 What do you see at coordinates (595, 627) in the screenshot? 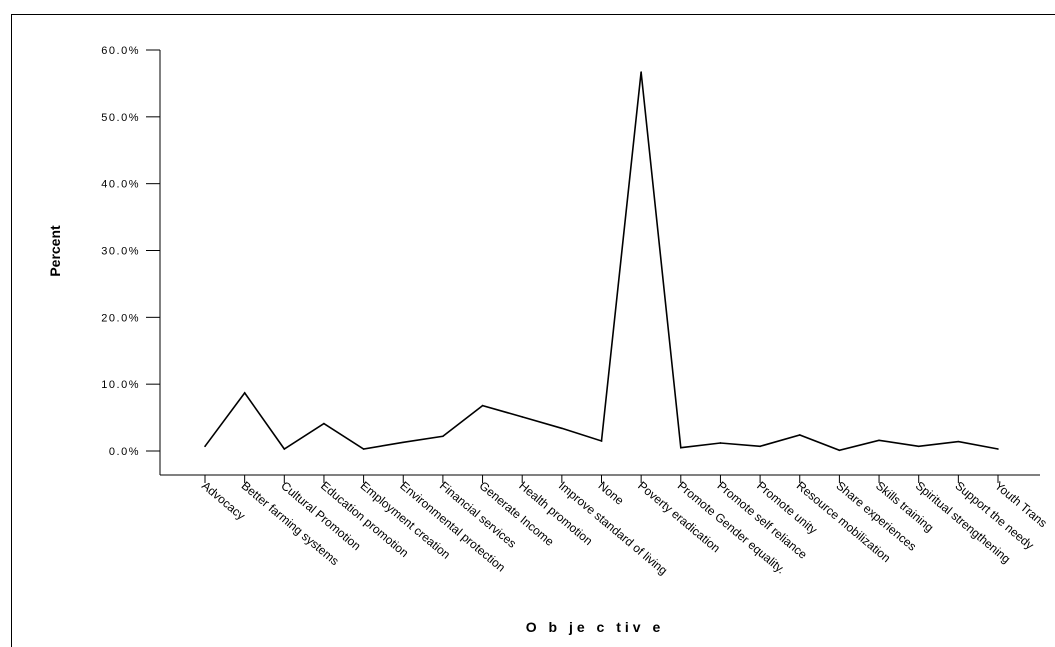
I see `x-axis-title: O b je c tiv e` at bounding box center [595, 627].